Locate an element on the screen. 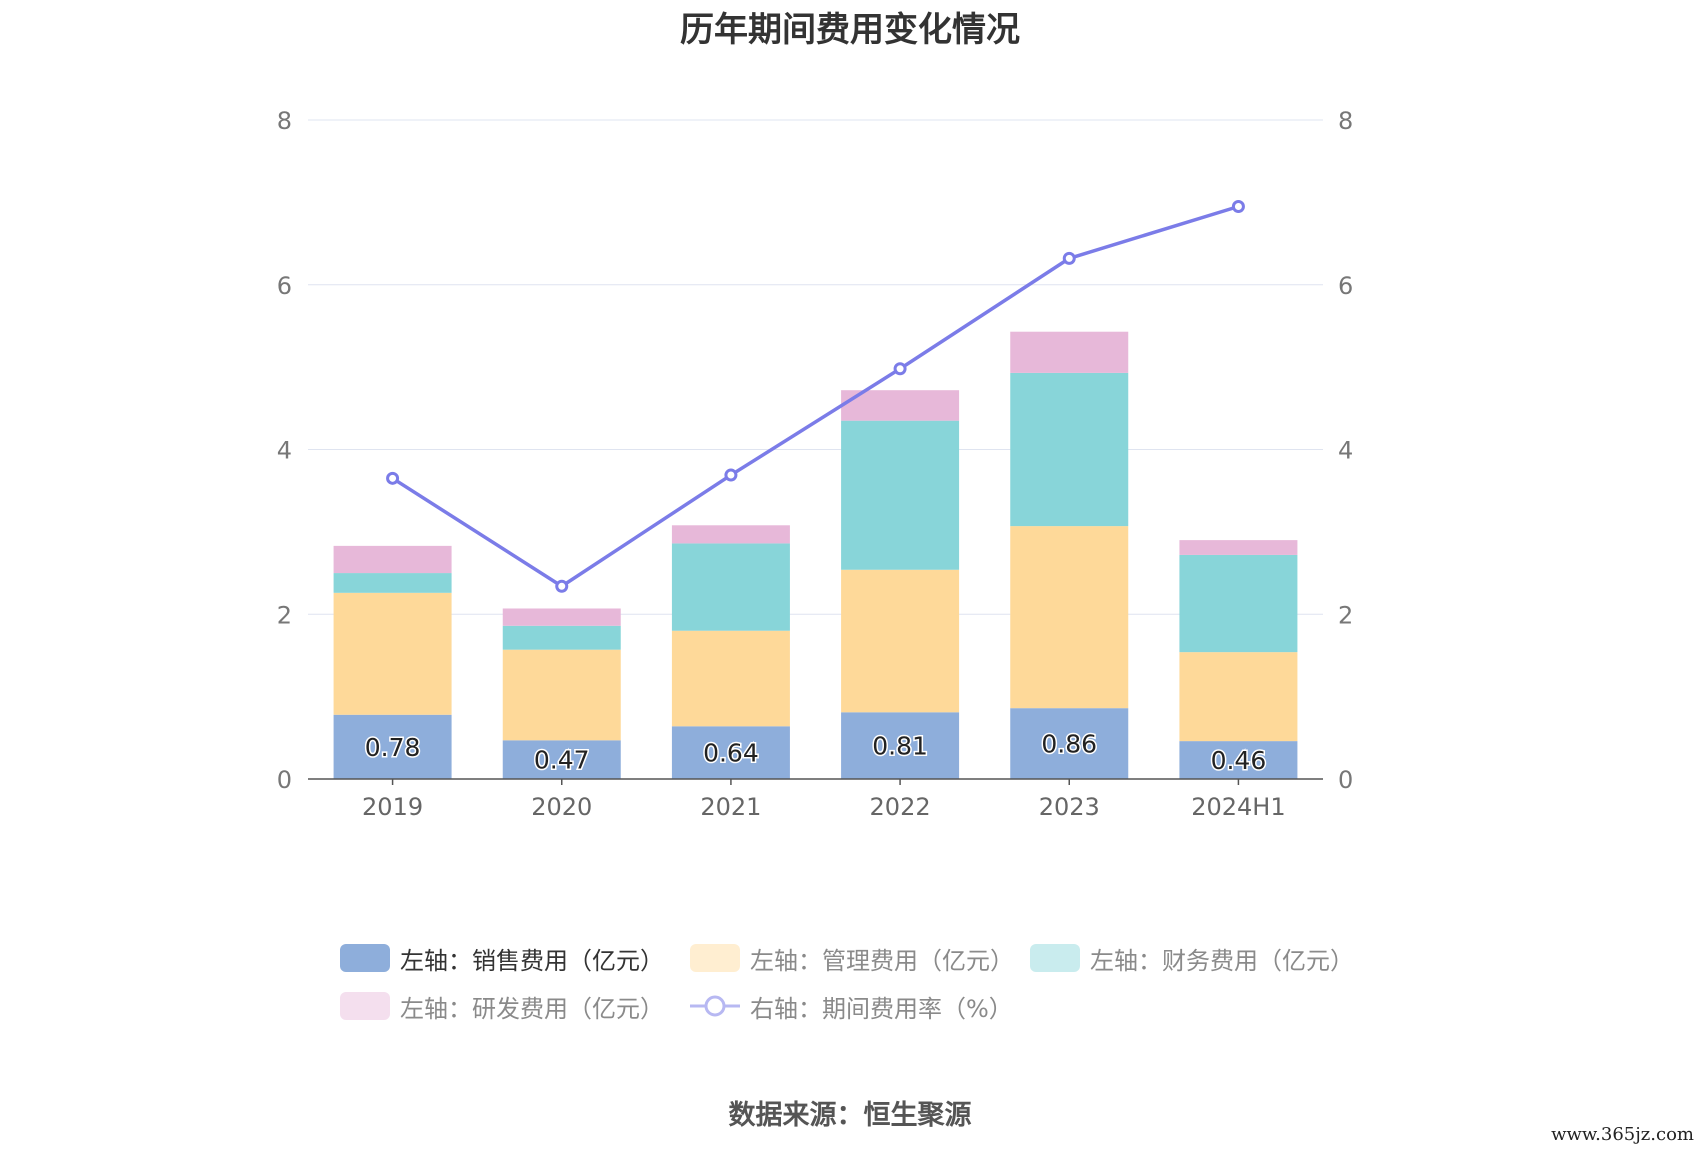 The width and height of the screenshot is (1700, 1150). chart-title: 历年期间费用变化情况 is located at coordinates (850, 30).